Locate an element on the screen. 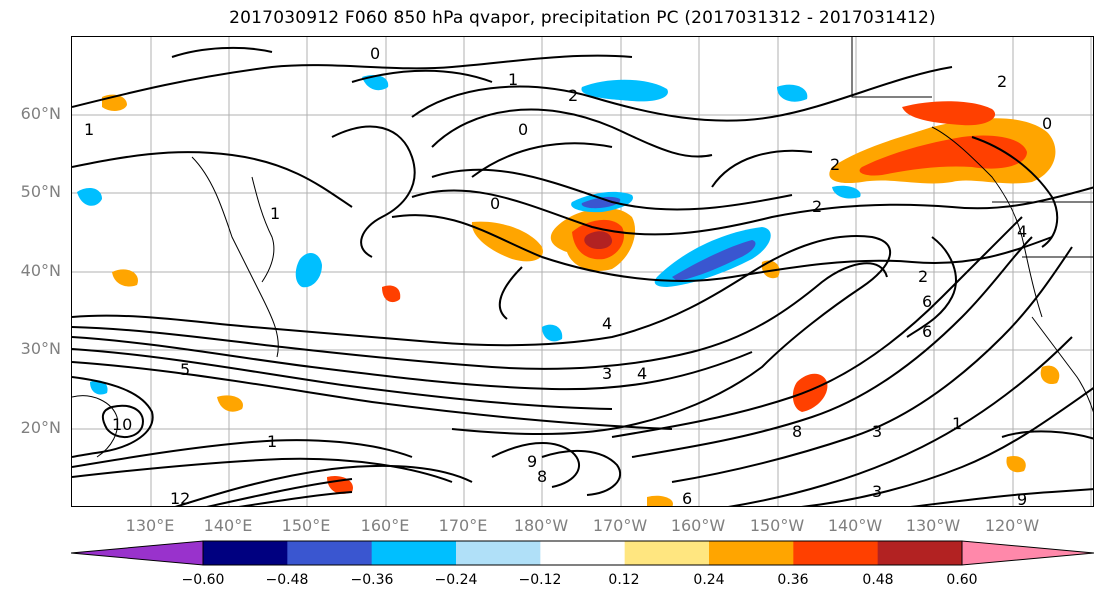  lat-label: 20°N is located at coordinates (40, 427).